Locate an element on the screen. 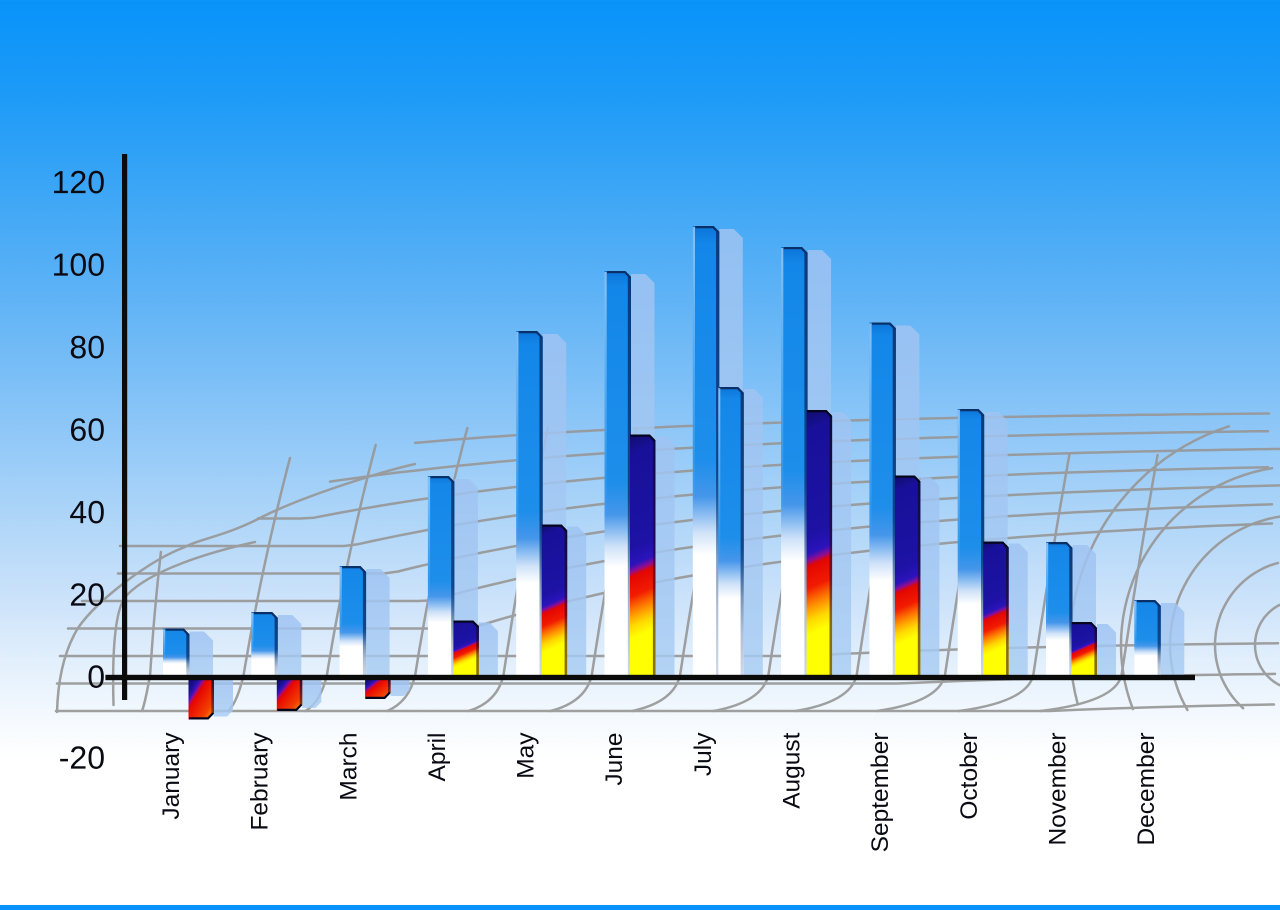  svg-text: August is located at coordinates (792, 770).